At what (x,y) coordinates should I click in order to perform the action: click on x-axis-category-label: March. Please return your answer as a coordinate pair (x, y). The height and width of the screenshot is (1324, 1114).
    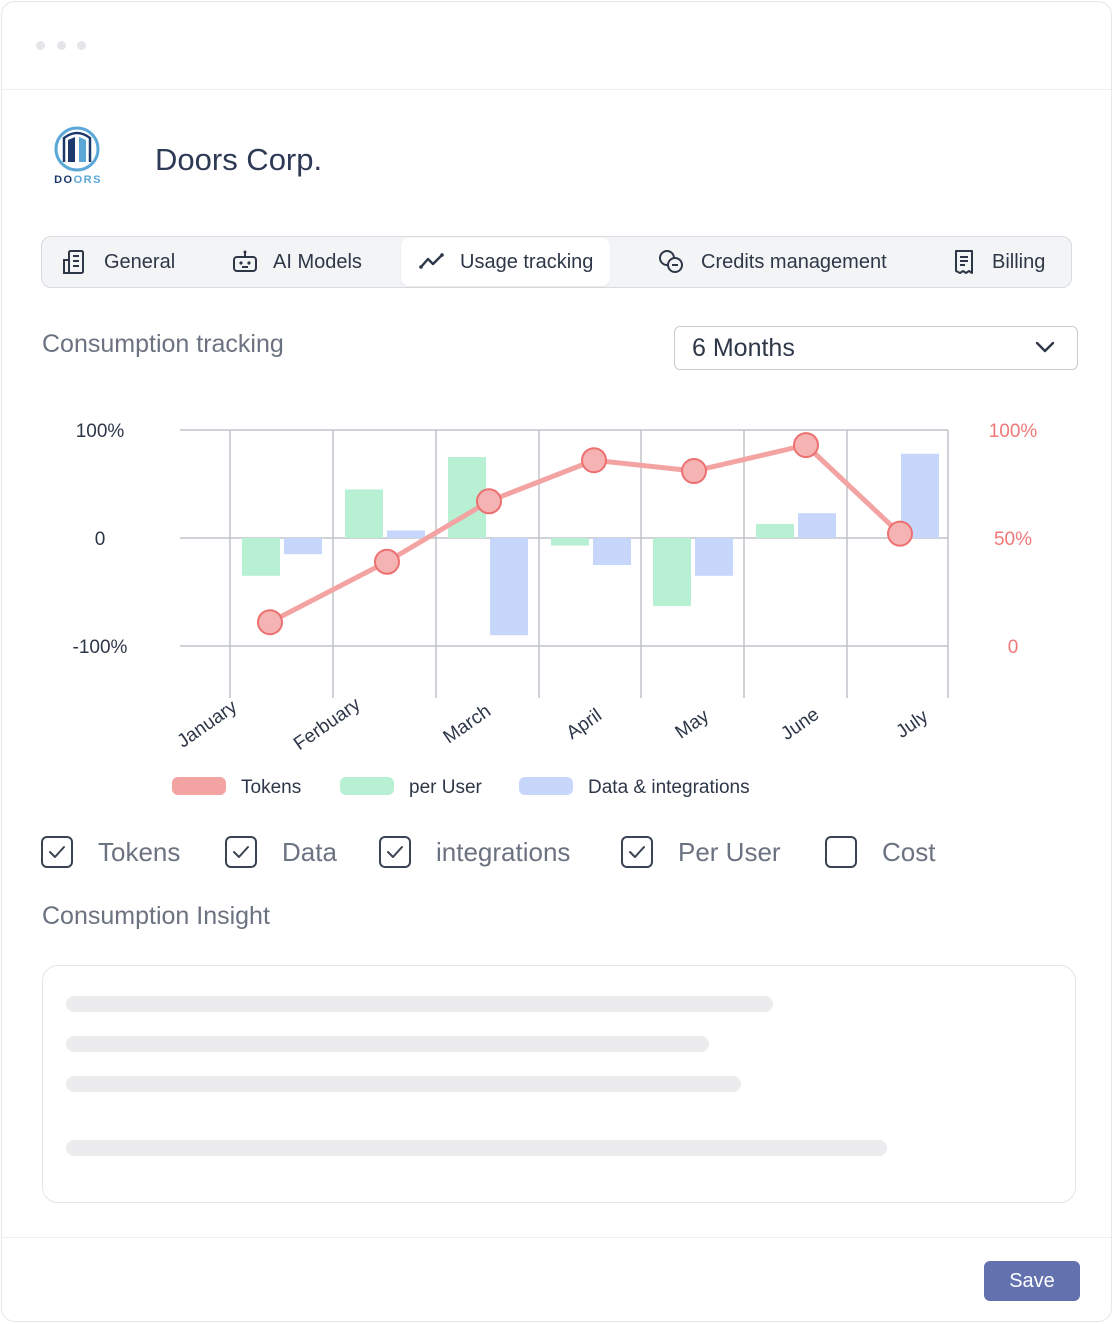
    Looking at the image, I should click on (467, 724).